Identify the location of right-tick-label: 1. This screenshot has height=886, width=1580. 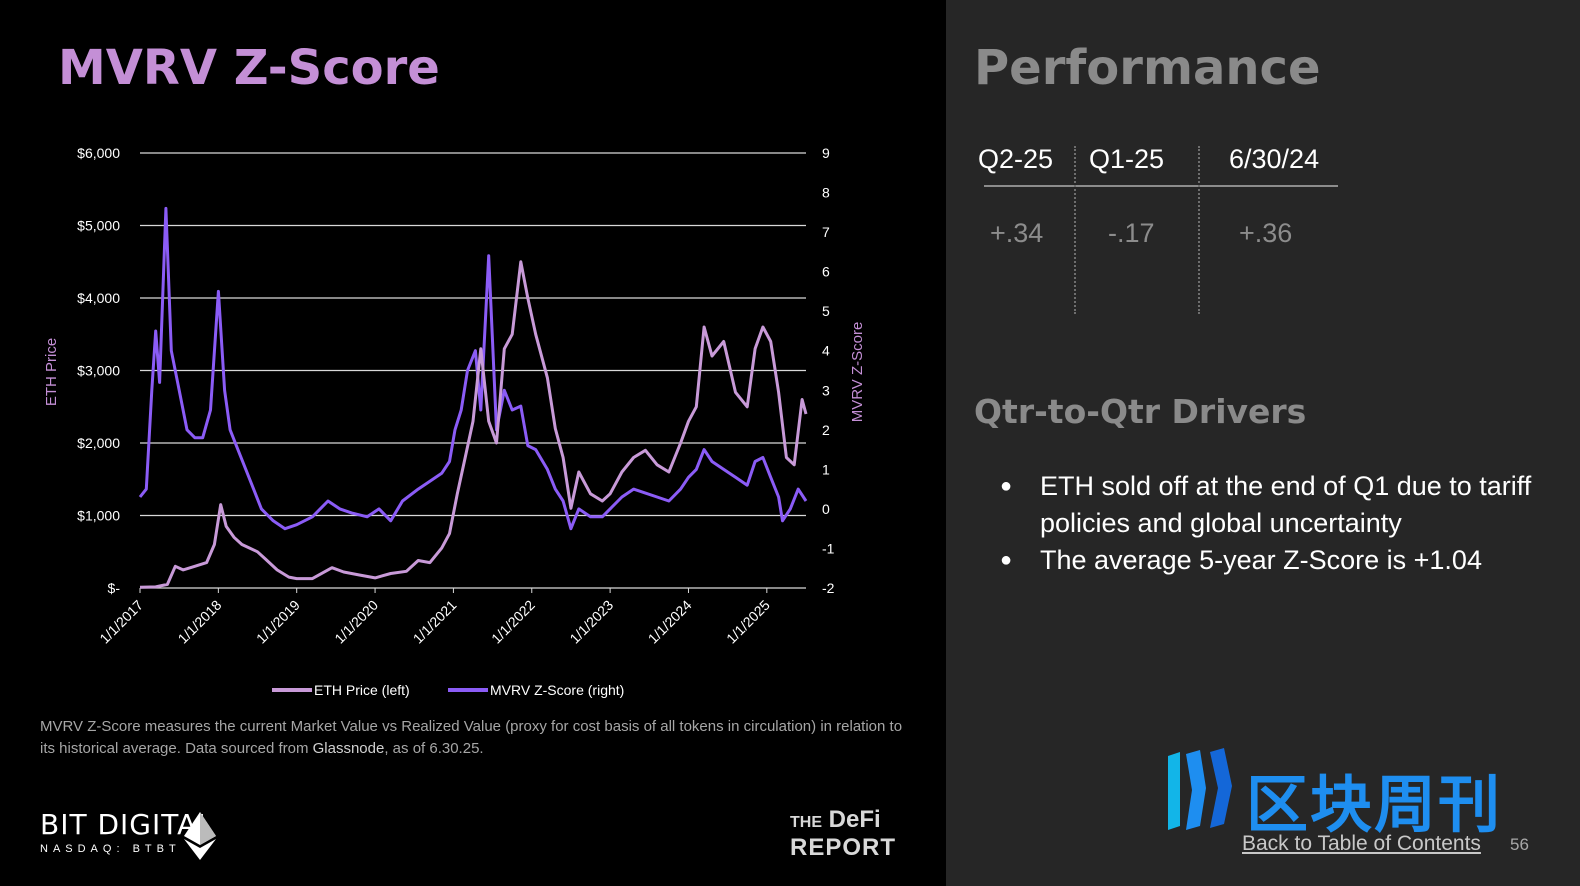
(826, 469).